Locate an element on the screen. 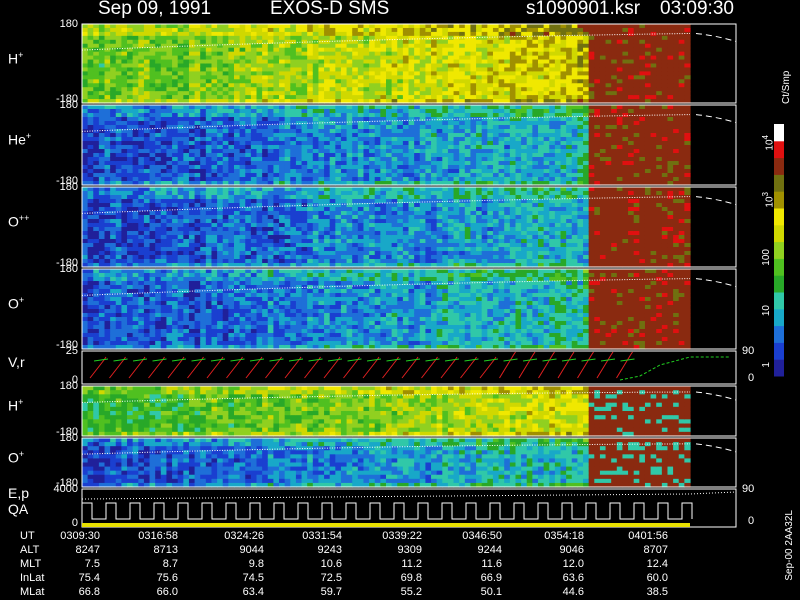  panel-6-o is located at coordinates (409, 462).